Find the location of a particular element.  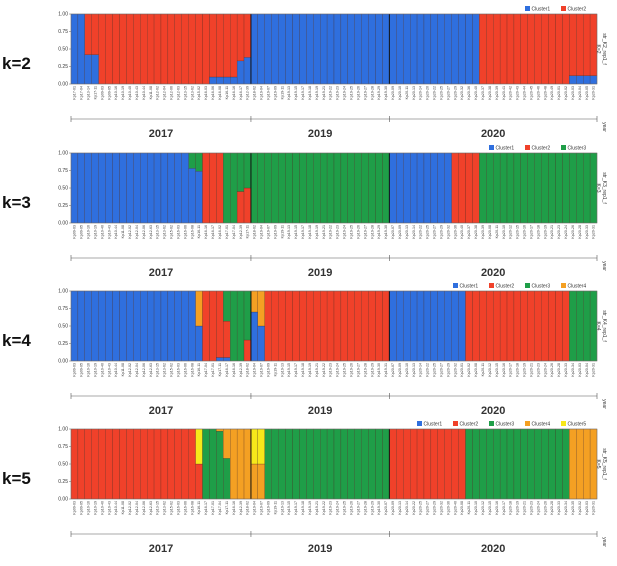

panel-k5-sample-label: Kp17-04 is located at coordinates (220, 508).